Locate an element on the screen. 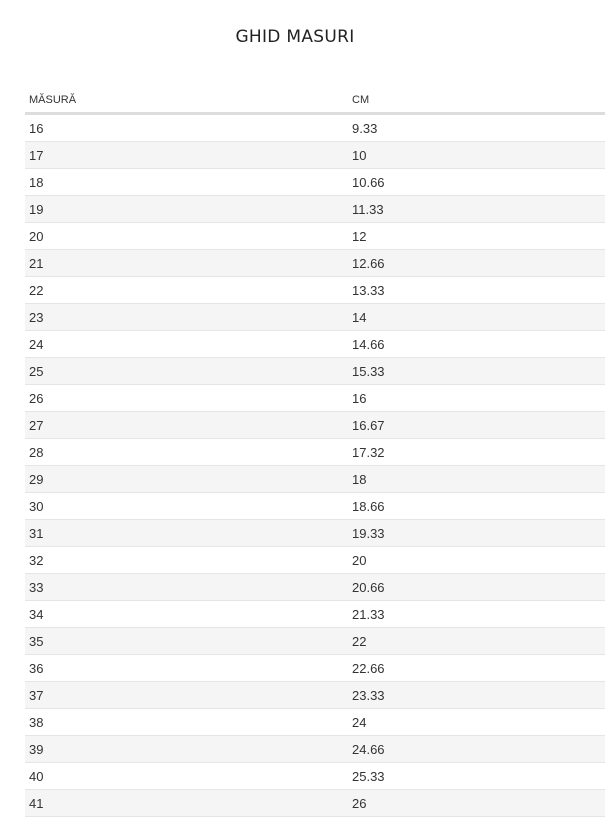 This screenshot has height=826, width=605. table-row: 30 18.66 is located at coordinates (315, 506).